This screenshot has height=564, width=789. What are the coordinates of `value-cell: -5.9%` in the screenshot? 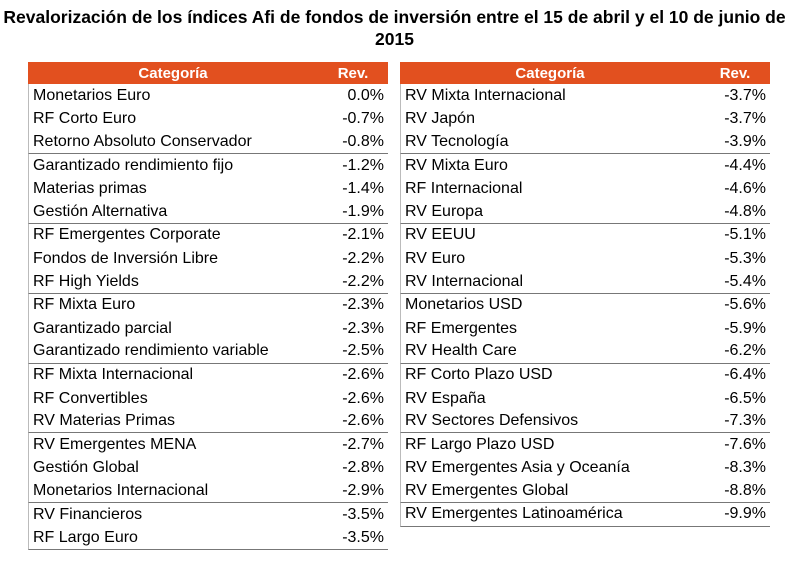 It's located at (745, 328).